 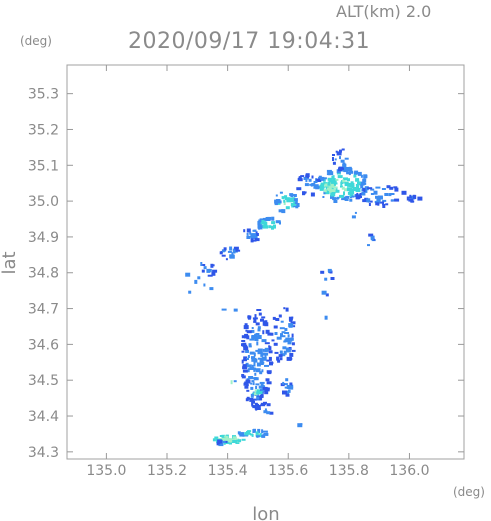 I want to click on x-tick-label: 135.8, so click(x=349, y=471).